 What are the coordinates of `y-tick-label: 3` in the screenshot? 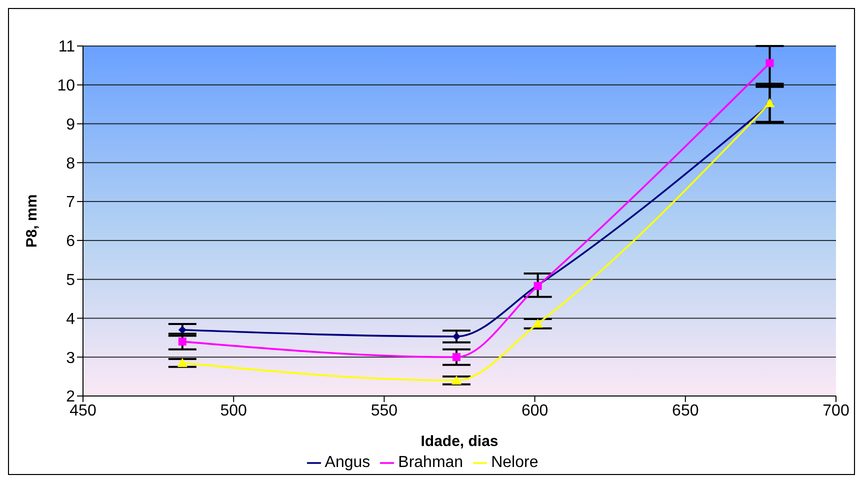 It's located at (71, 358).